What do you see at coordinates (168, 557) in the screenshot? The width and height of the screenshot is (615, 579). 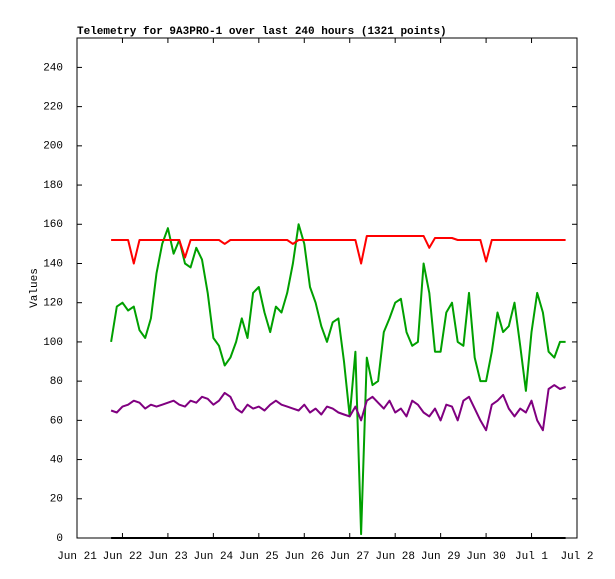 I see `x-tick-label: Jun 23` at bounding box center [168, 557].